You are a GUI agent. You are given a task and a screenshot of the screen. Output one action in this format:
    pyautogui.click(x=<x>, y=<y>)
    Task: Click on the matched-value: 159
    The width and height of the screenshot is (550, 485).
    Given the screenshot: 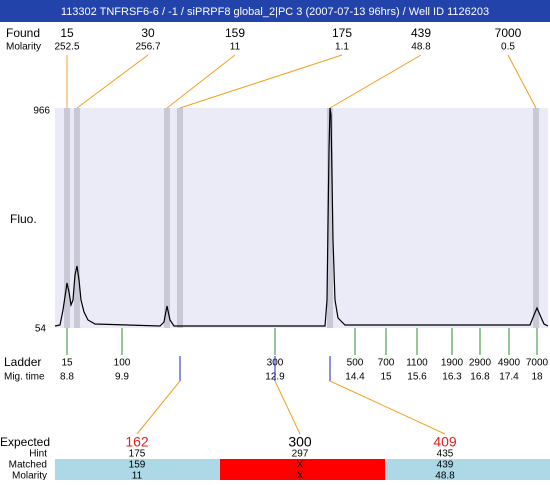 What is the action you would take?
    pyautogui.click(x=137, y=465)
    